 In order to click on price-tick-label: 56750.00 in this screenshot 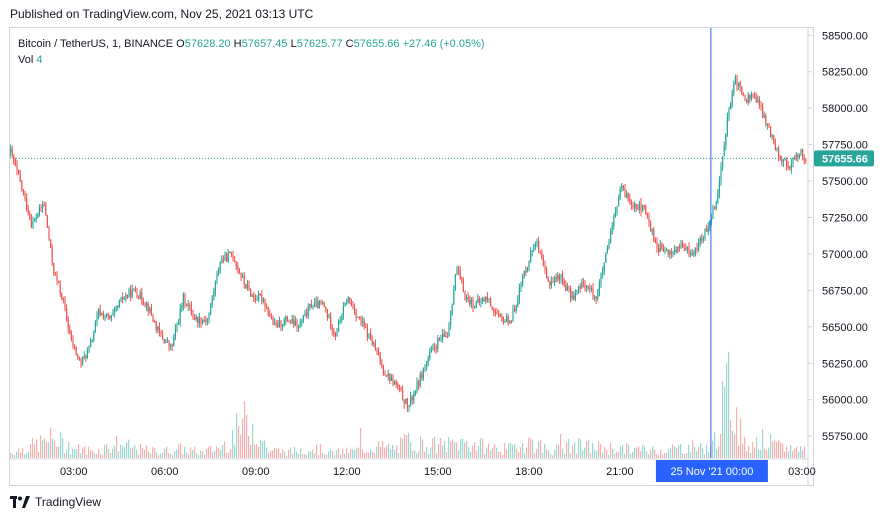, I will do `click(845, 291)`.